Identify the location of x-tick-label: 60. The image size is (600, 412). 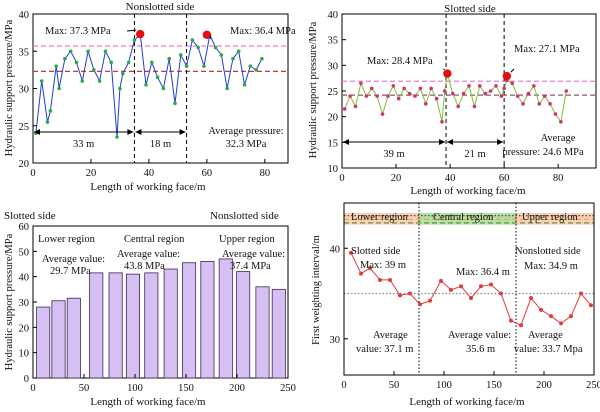
(207, 173).